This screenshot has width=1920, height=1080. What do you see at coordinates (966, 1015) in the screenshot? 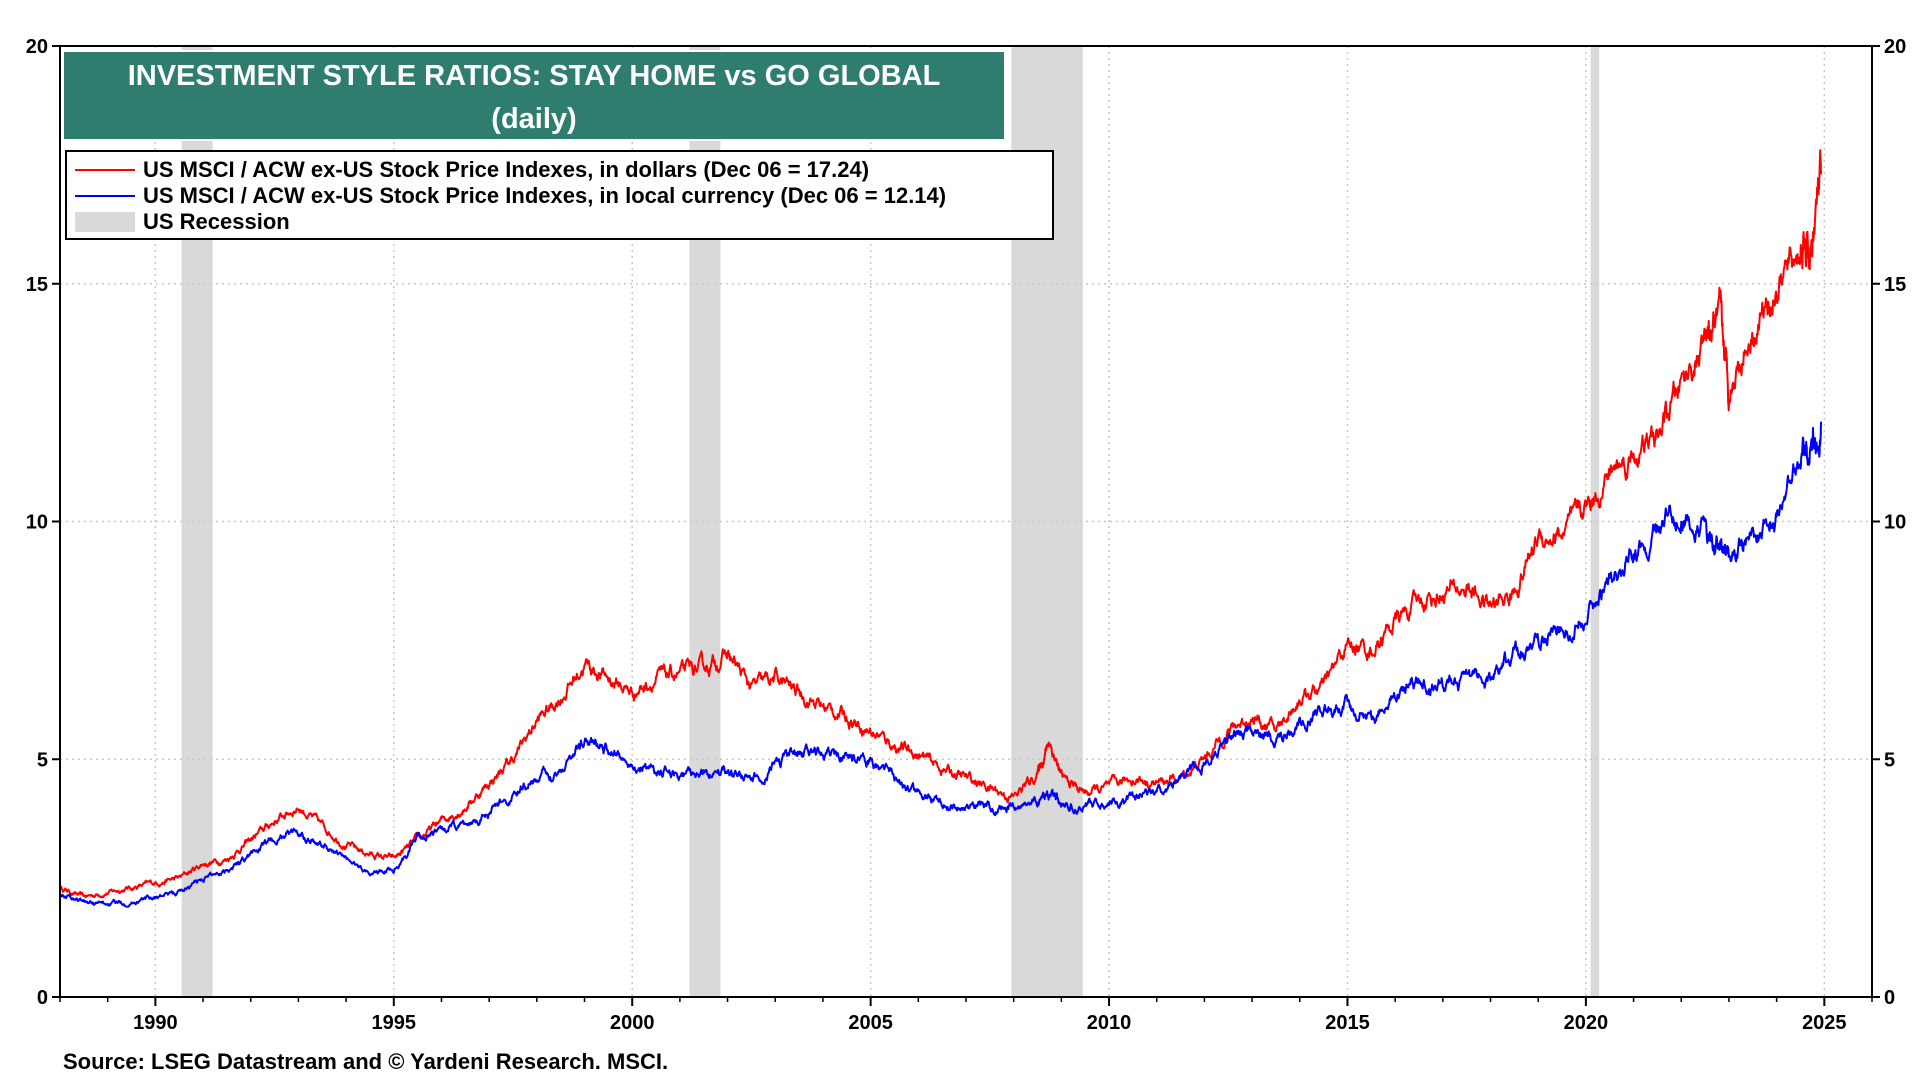
I see `x-axis: 1990 1995 2000 2005 2010 2015 2020 2025` at bounding box center [966, 1015].